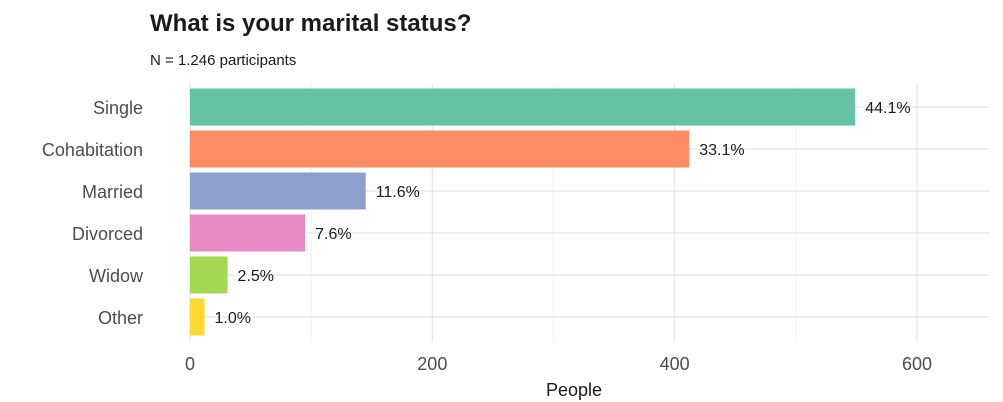 The width and height of the screenshot is (1003, 402). I want to click on x-tick-label: 200, so click(432, 364).